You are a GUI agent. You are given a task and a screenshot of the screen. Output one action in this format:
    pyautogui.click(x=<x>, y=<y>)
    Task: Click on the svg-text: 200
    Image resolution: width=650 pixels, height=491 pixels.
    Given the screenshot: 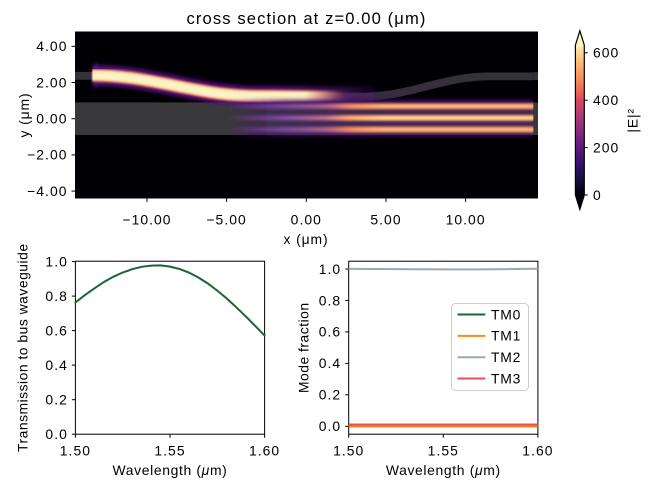 What is the action you would take?
    pyautogui.click(x=606, y=147)
    